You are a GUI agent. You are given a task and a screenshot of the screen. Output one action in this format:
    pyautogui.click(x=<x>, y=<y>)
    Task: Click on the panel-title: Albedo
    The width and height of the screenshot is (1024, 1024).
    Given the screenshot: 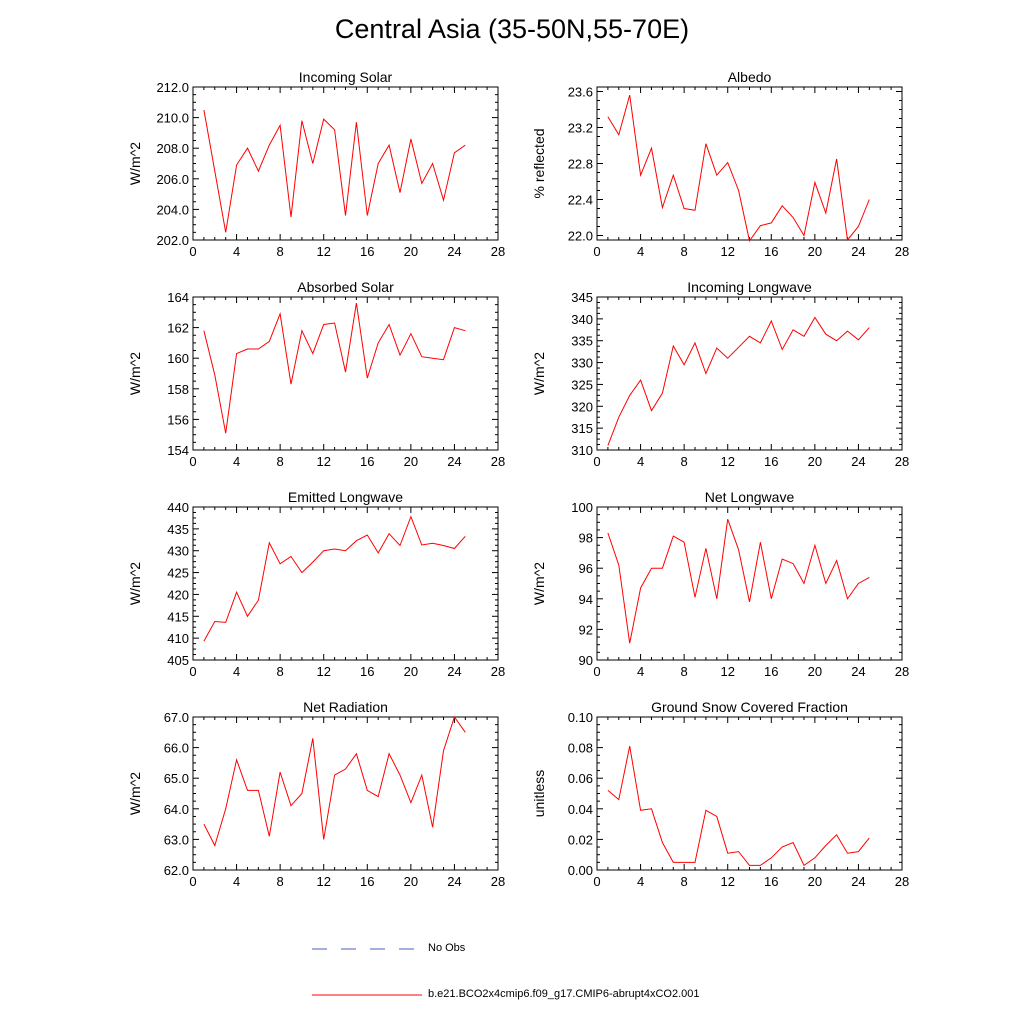 What is the action you would take?
    pyautogui.click(x=750, y=77)
    